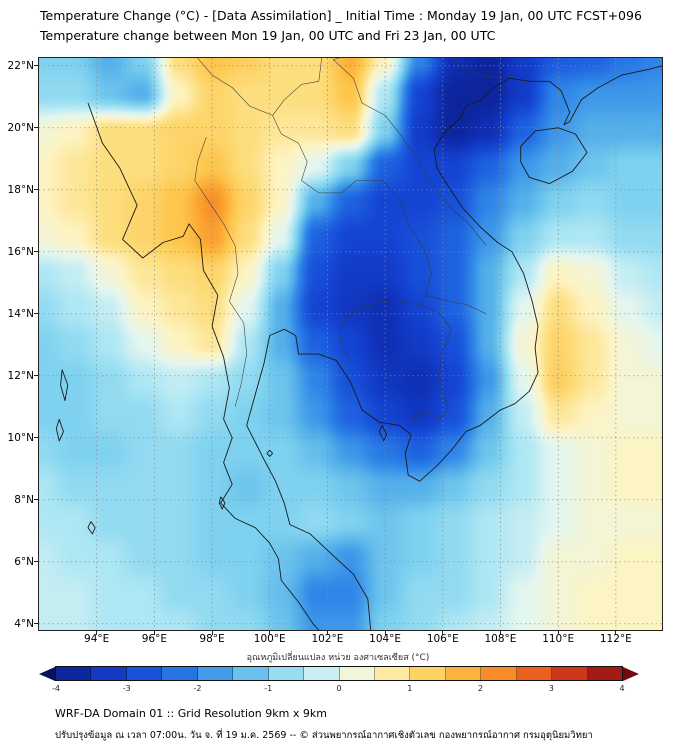 Image resolution: width=676 pixels, height=756 pixels. I want to click on x-axis-tick-label: 96°E, so click(154, 639).